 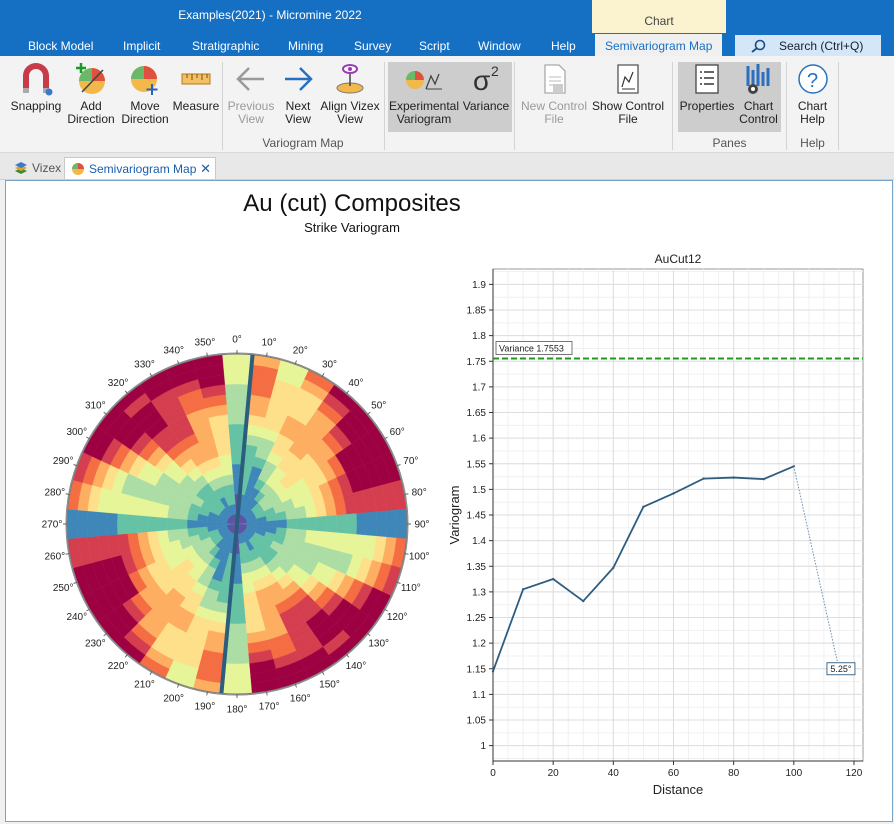 What do you see at coordinates (205, 168) in the screenshot?
I see `close-icon: ✕` at bounding box center [205, 168].